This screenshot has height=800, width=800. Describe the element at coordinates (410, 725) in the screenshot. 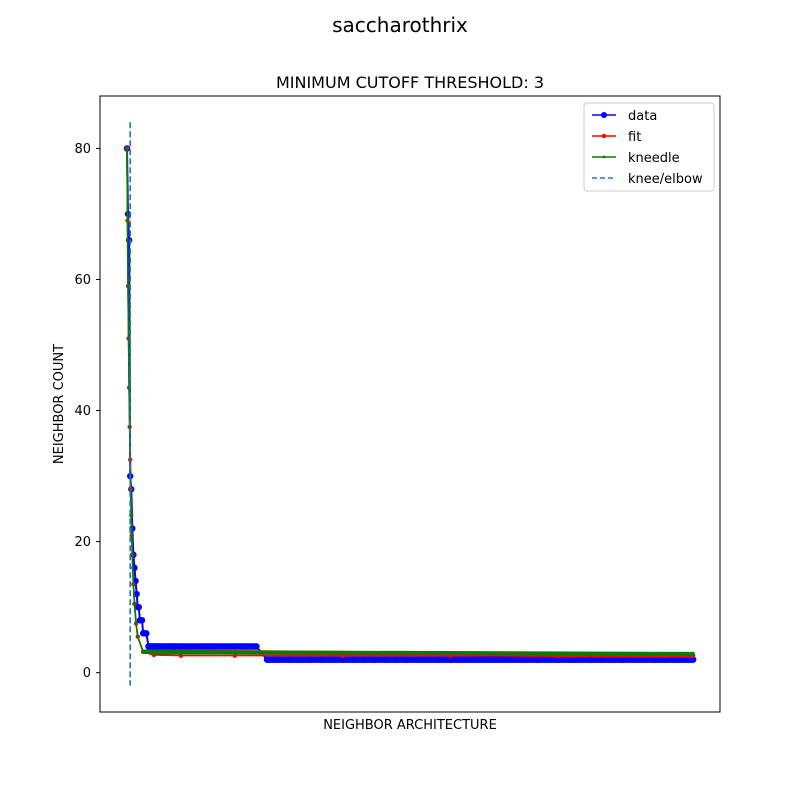

I see `x-axis-label: NEIGHBOR ARCHITECTURE` at that location.